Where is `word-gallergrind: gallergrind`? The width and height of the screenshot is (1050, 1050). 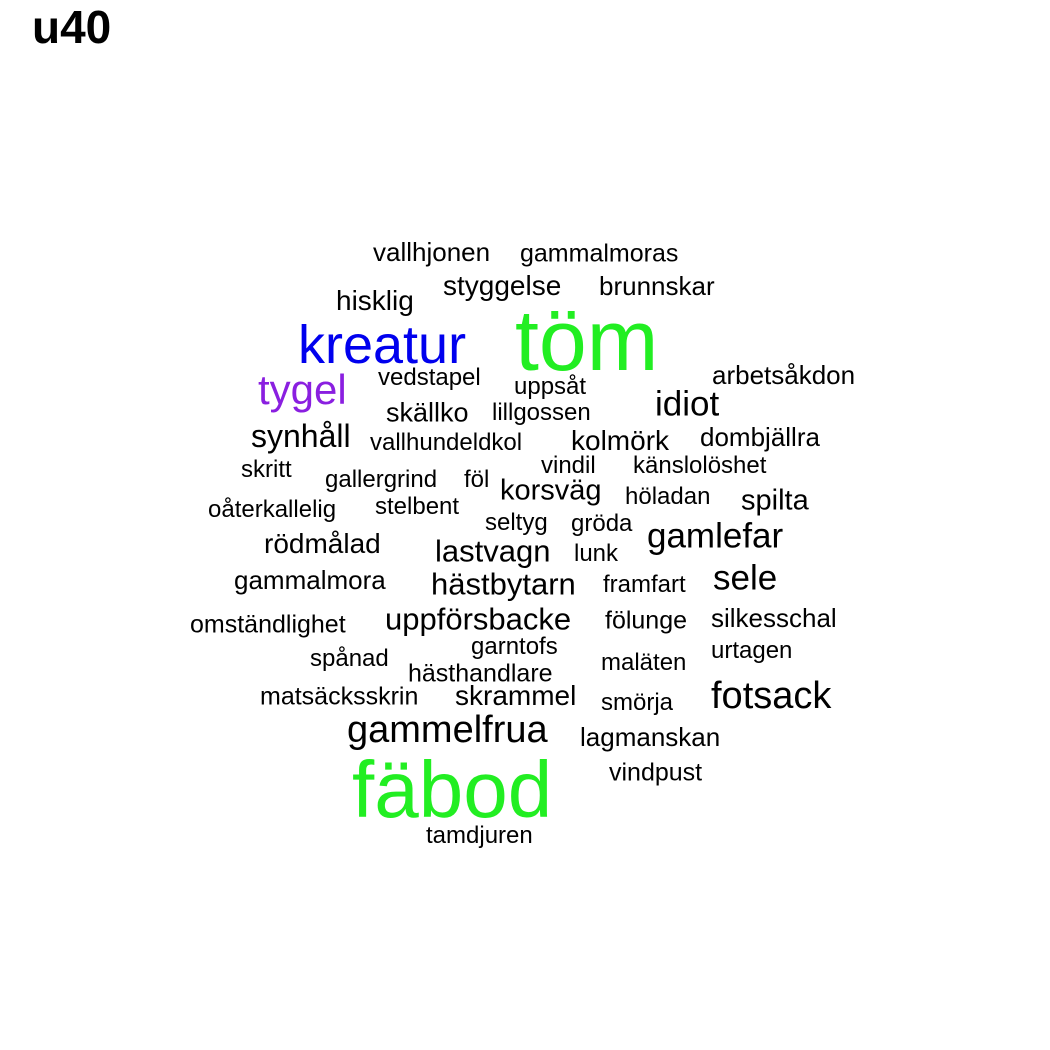
word-gallergrind: gallergrind is located at coordinates (381, 479).